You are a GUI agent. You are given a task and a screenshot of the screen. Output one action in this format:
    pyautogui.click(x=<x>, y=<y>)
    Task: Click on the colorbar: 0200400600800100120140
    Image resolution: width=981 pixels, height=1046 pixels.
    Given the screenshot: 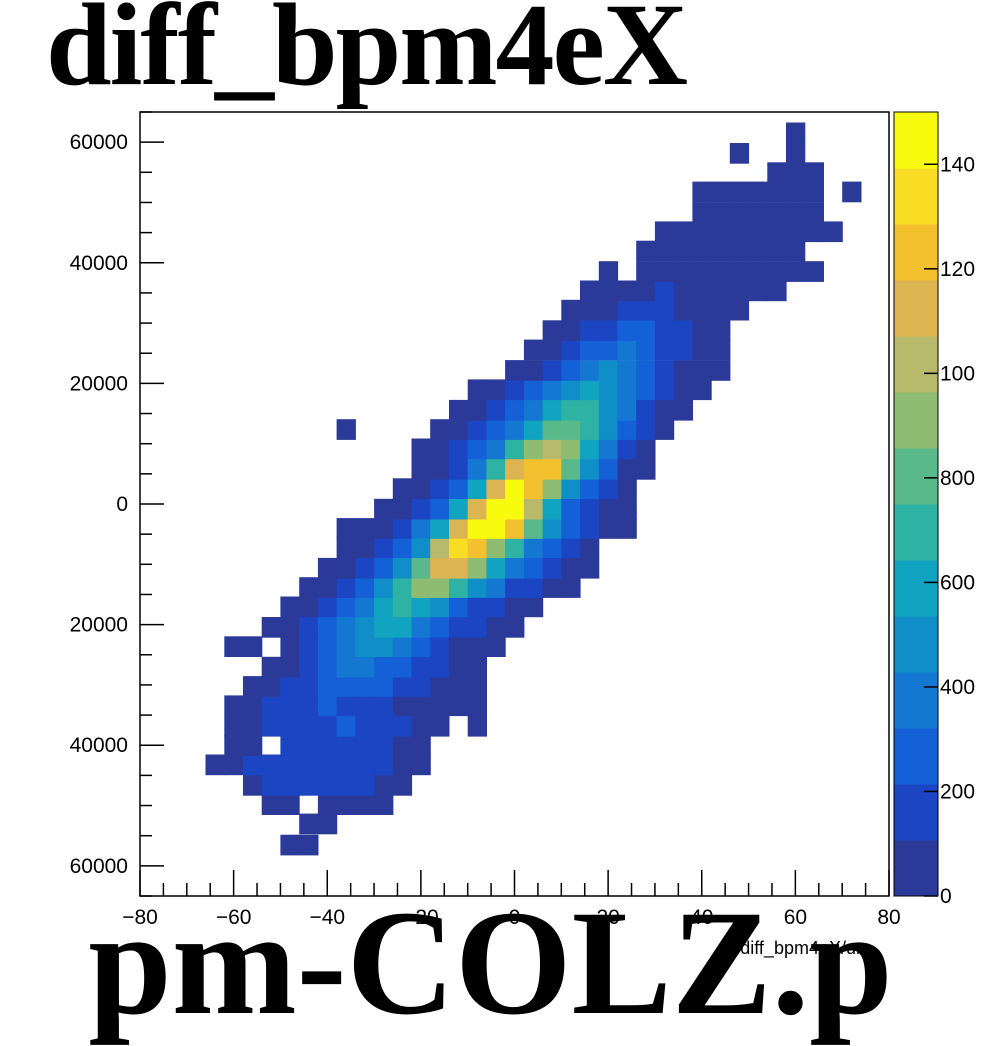 What is the action you would take?
    pyautogui.click(x=934, y=510)
    